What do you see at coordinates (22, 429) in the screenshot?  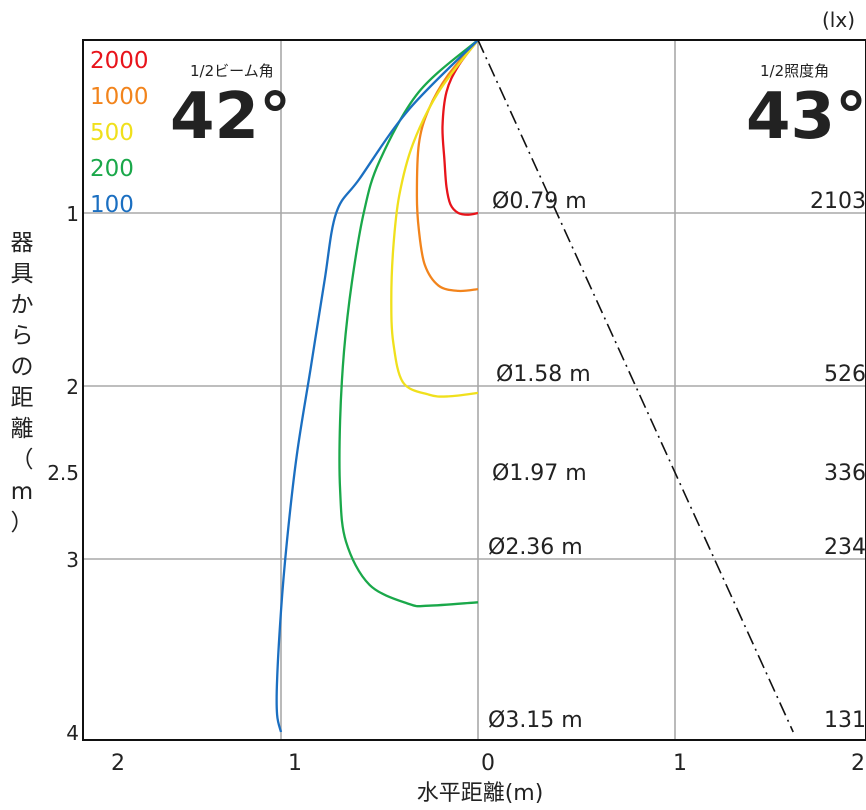 I see `y-axis-label-char: 離` at bounding box center [22, 429].